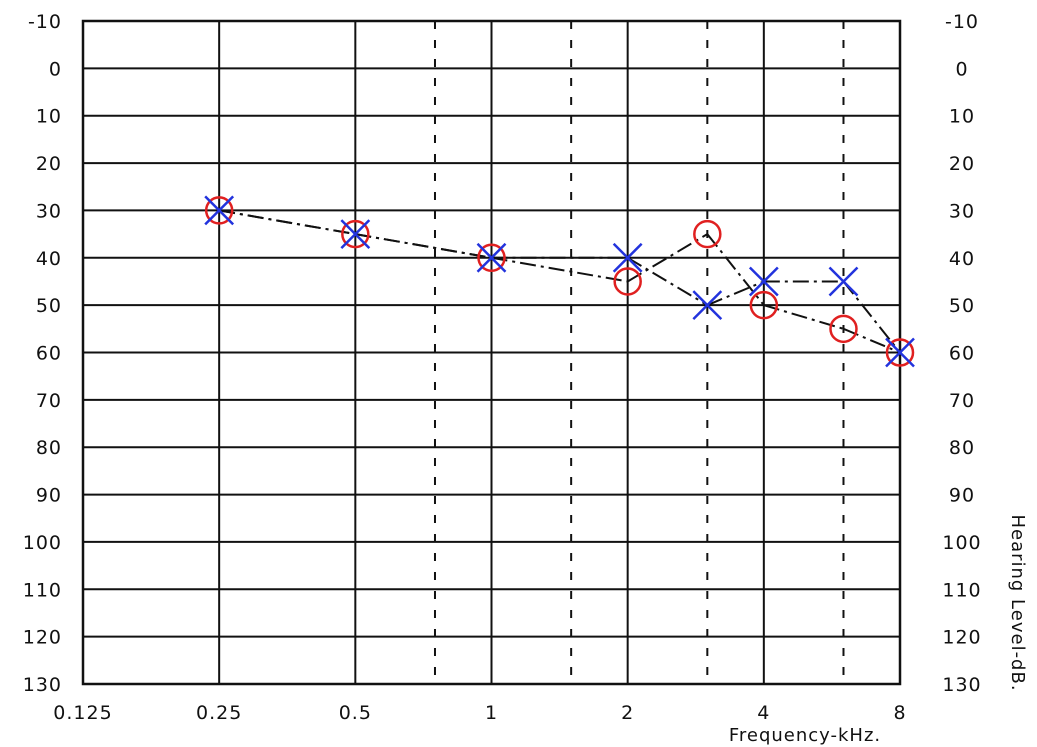  Describe the element at coordinates (961, 590) in the screenshot. I see `y-tick-label-right: 110` at that location.